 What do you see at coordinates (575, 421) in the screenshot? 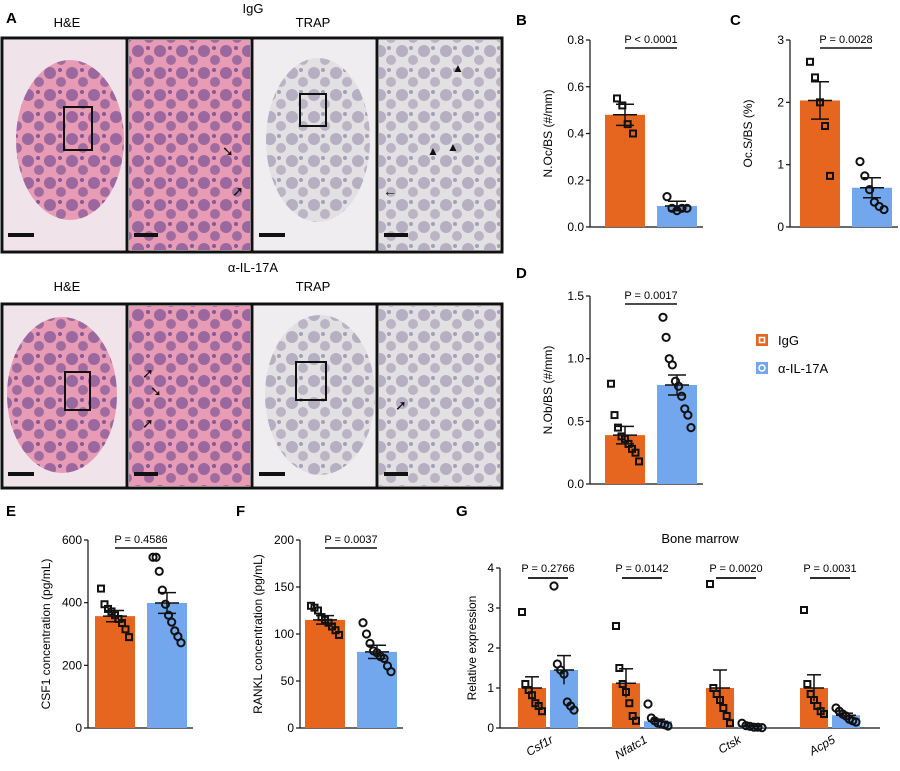
I see `y-tick-label: 0.5` at bounding box center [575, 421].